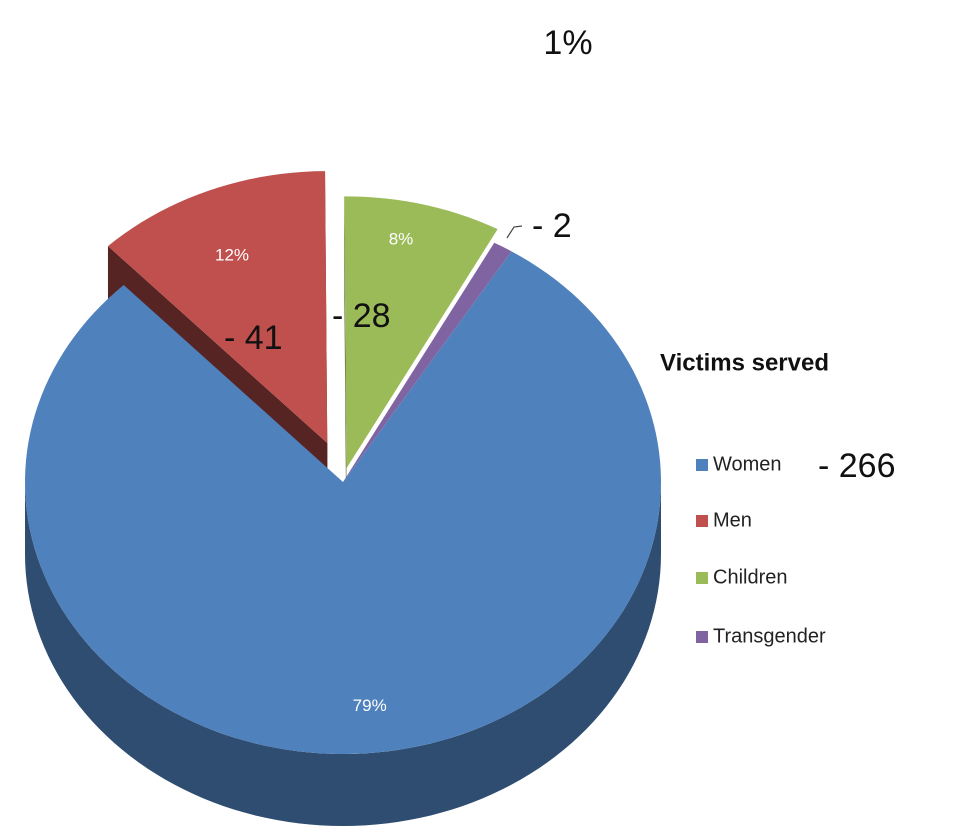 This screenshot has height=828, width=954. What do you see at coordinates (747, 464) in the screenshot?
I see `legend-label: Women` at bounding box center [747, 464].